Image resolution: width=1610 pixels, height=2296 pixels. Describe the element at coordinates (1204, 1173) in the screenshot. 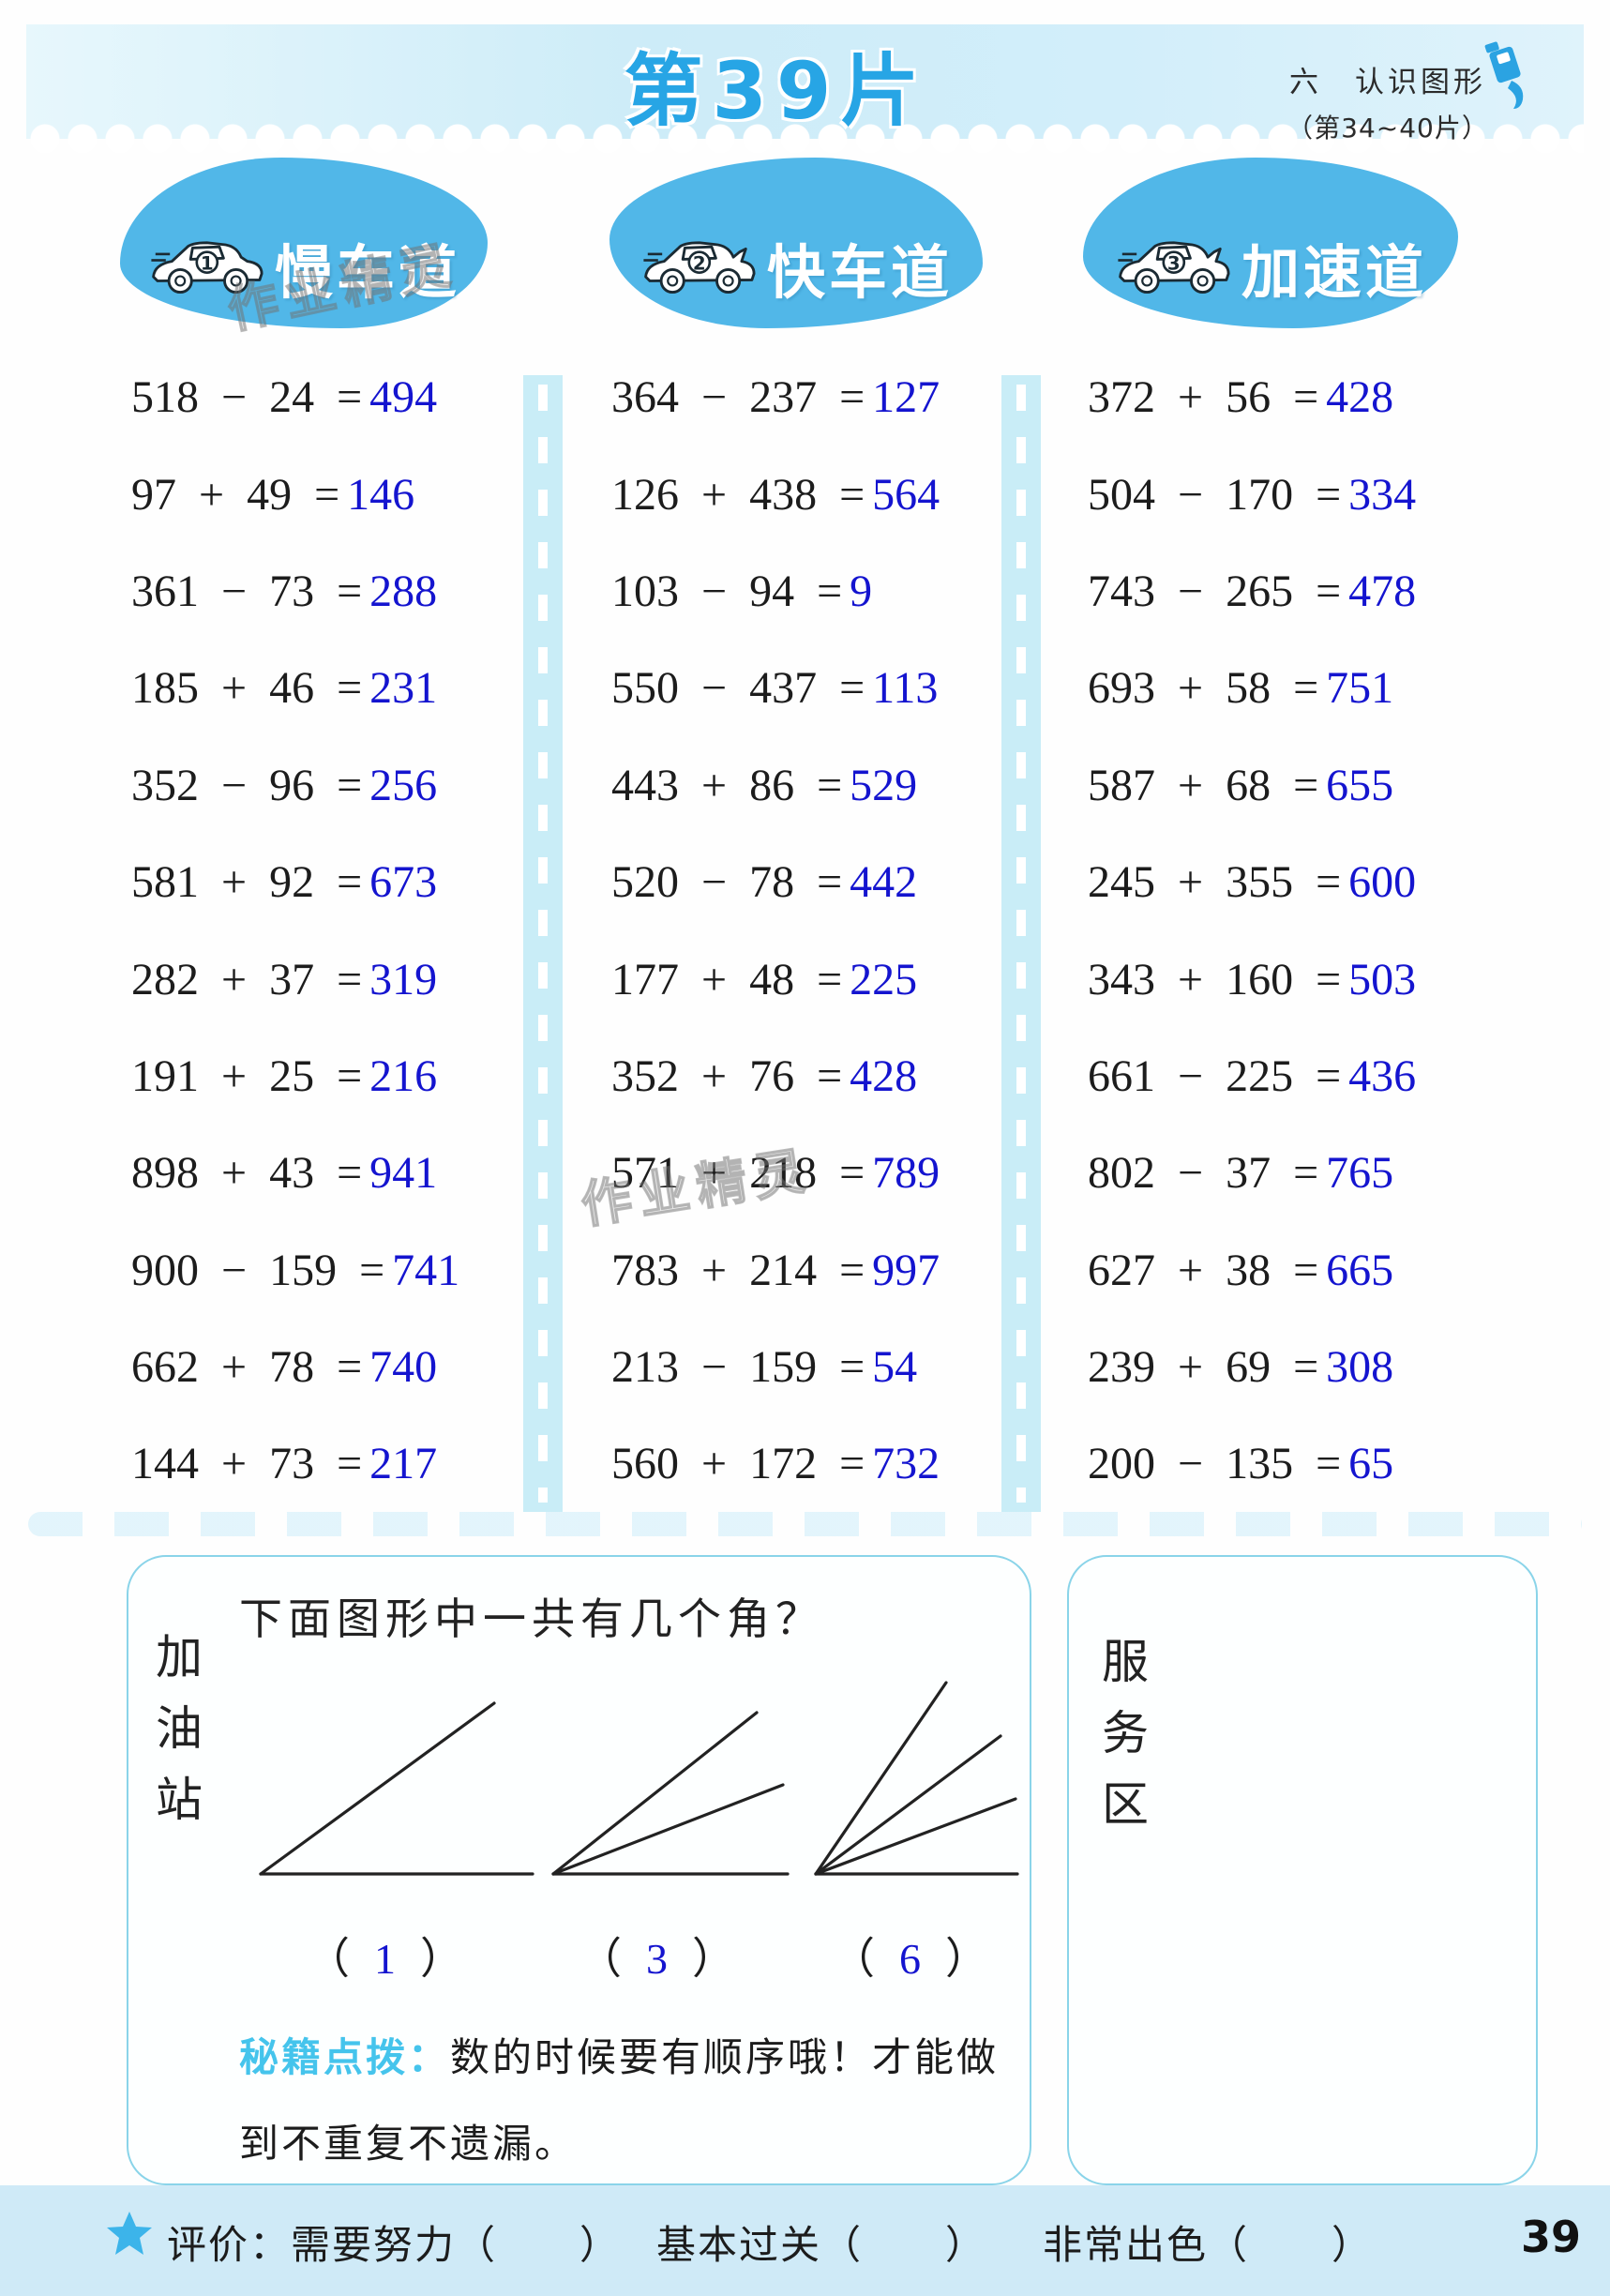

I see `problem-expression: 802 − 37 =` at that location.